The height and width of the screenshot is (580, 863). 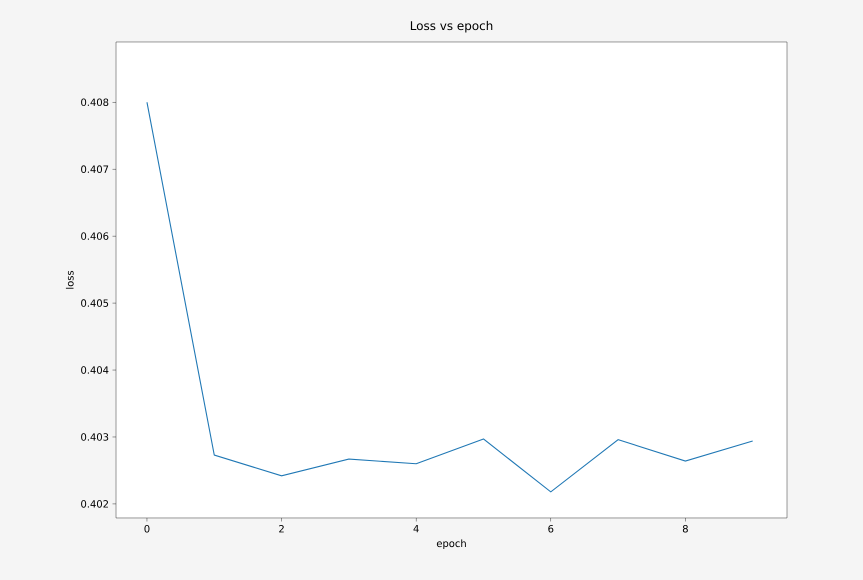 What do you see at coordinates (451, 544) in the screenshot?
I see `x-axis-title: epoch` at bounding box center [451, 544].